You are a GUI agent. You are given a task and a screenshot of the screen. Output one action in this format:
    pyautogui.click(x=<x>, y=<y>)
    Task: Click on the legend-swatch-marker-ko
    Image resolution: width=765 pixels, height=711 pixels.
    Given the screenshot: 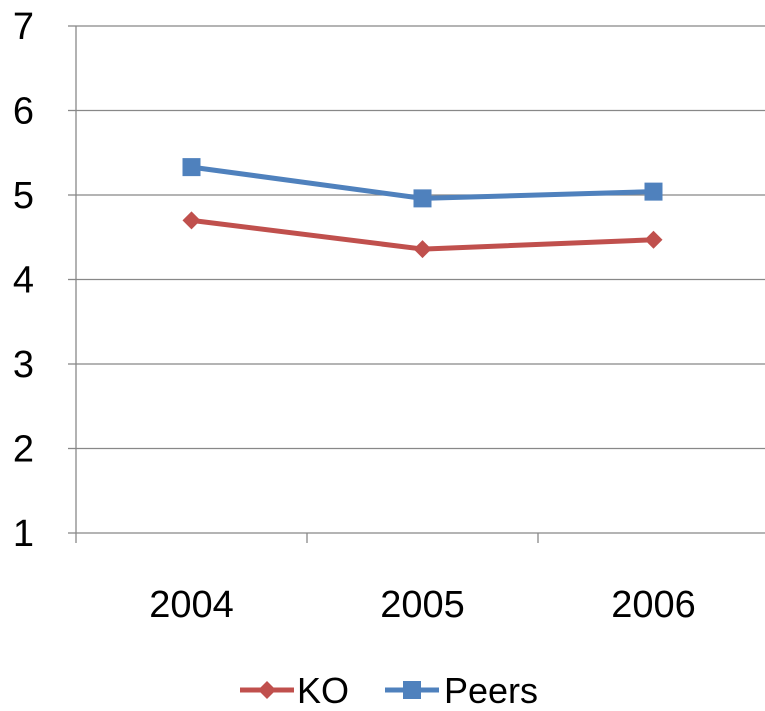 What is the action you would take?
    pyautogui.click(x=267, y=690)
    